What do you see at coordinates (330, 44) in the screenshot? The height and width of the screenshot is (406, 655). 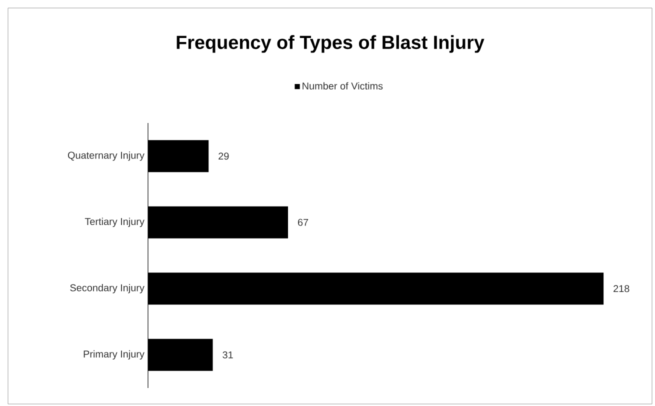 I see `chart-title: Frequency of Types of Blast Injury` at bounding box center [330, 44].